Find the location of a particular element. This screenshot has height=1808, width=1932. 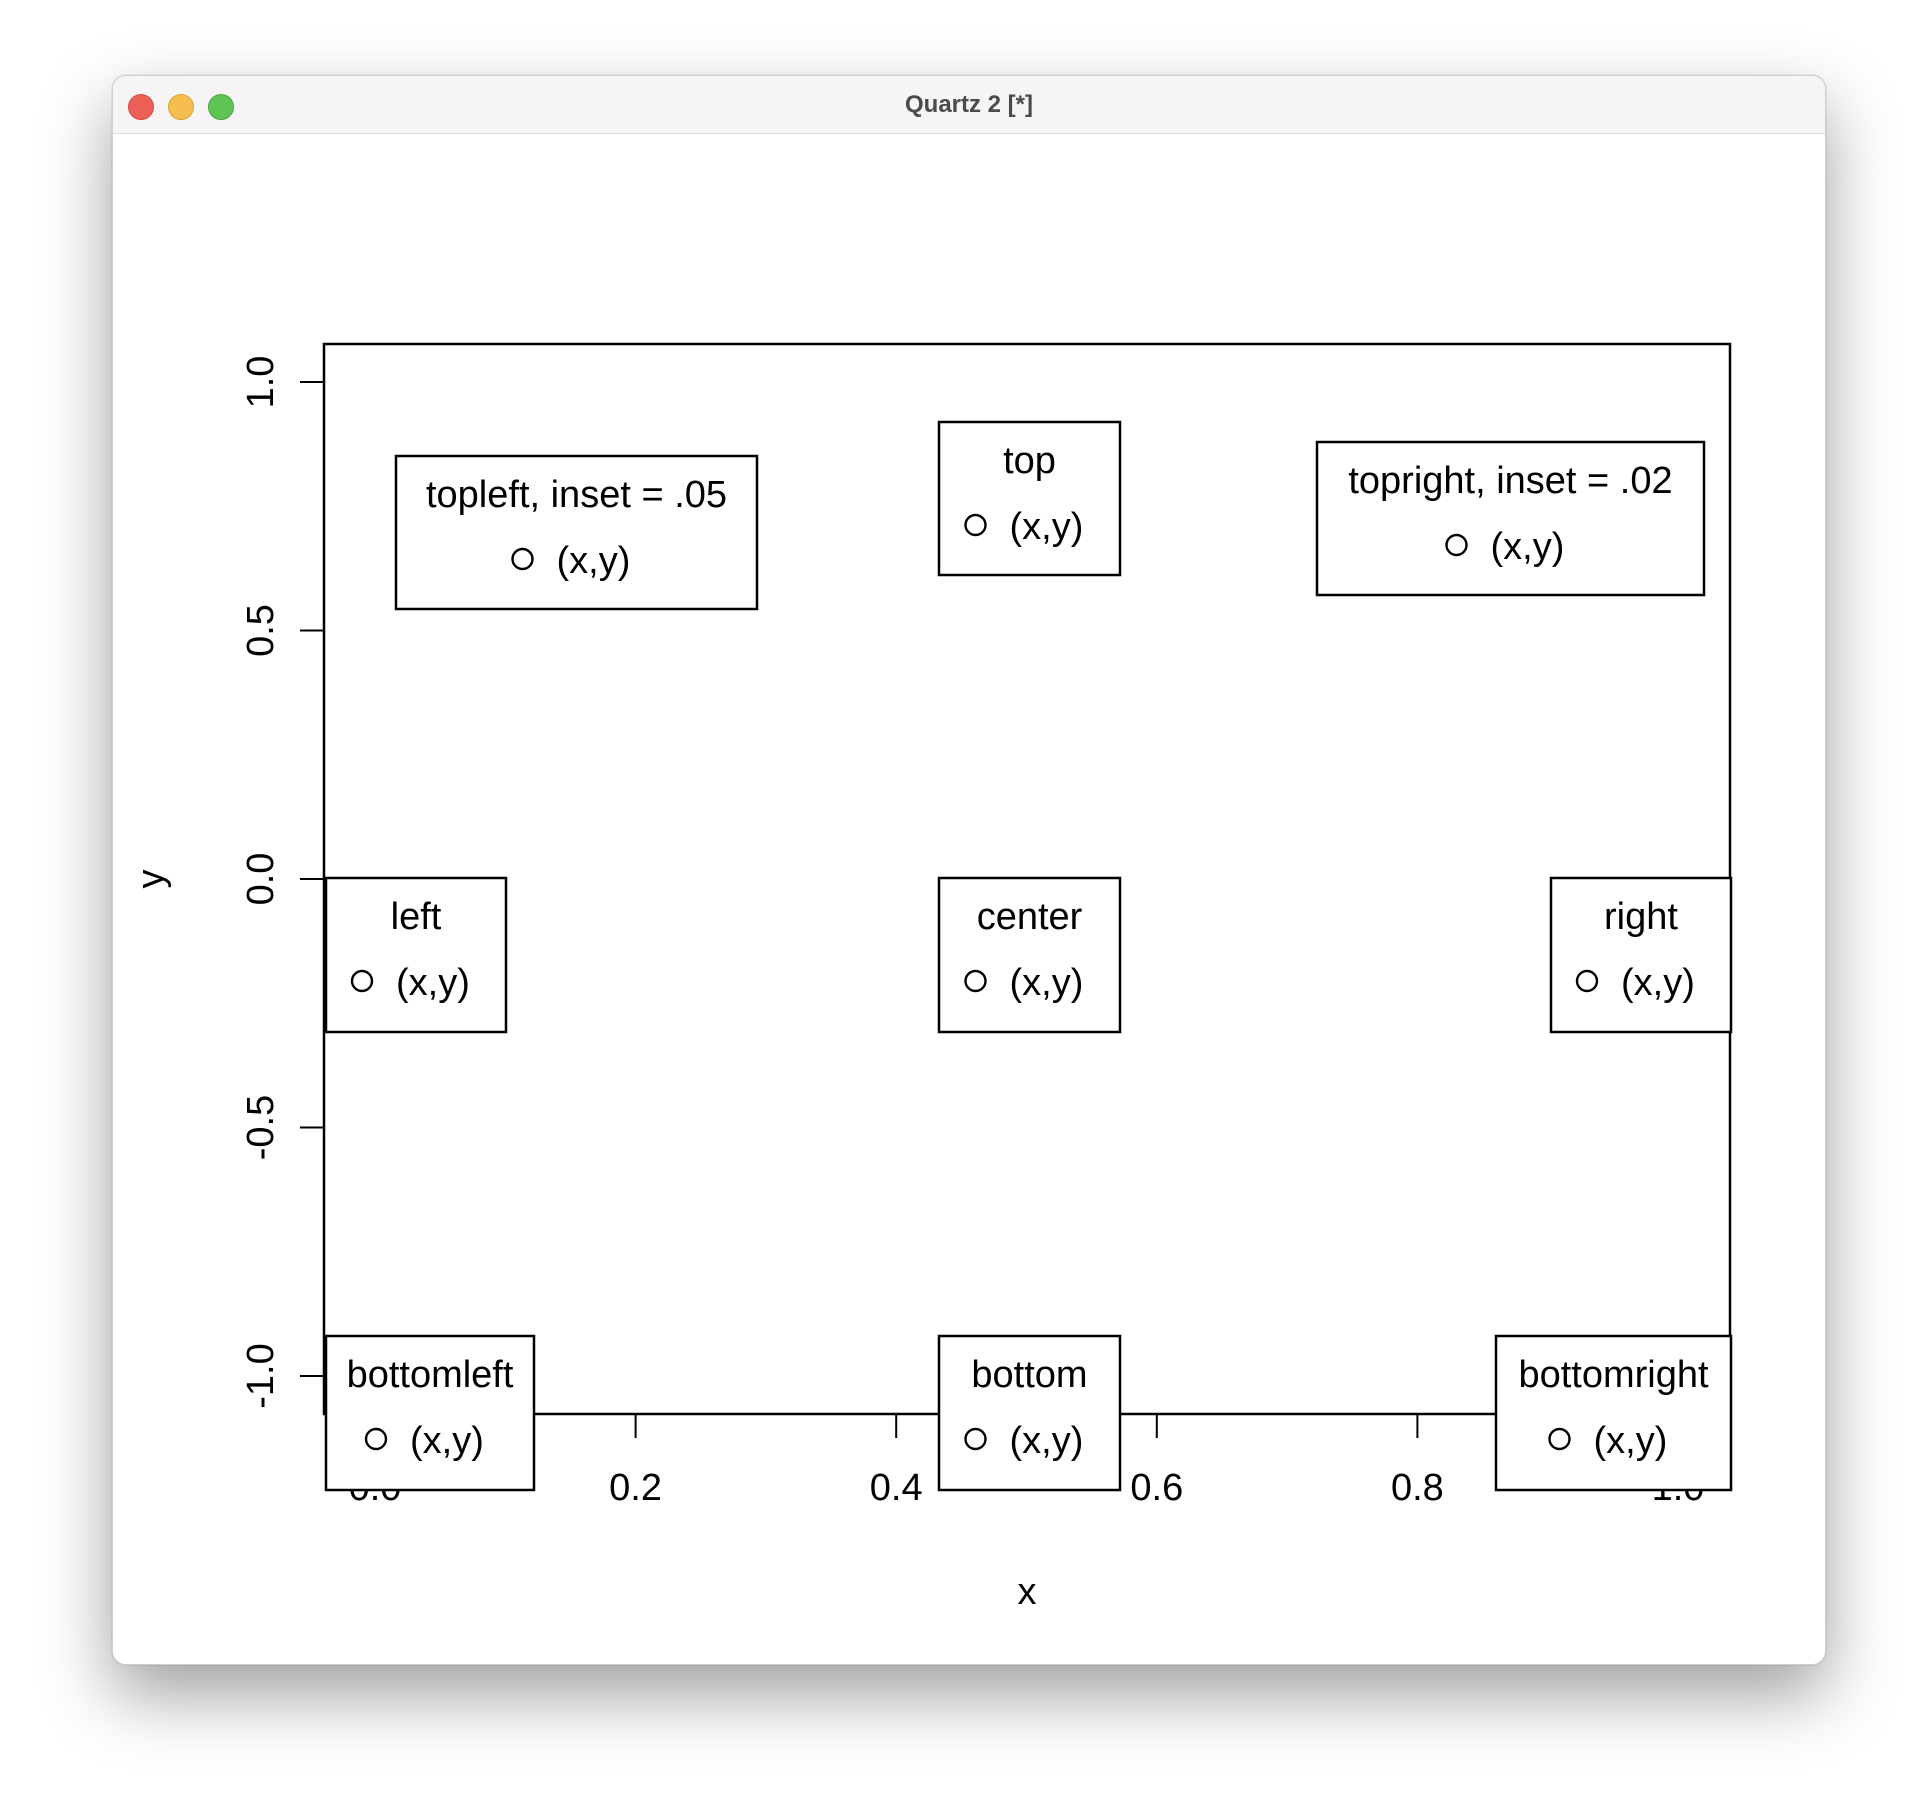

legend-label-center: (x,y) is located at coordinates (1047, 983).